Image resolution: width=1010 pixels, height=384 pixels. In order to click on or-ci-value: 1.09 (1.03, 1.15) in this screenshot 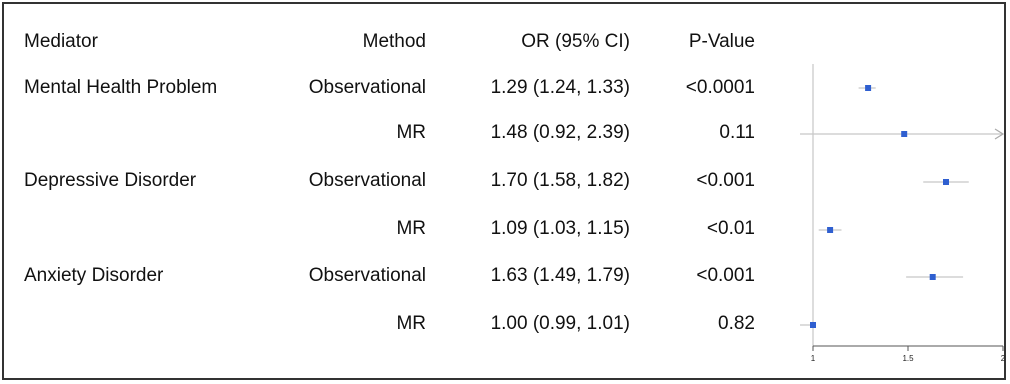, I will do `click(560, 228)`.